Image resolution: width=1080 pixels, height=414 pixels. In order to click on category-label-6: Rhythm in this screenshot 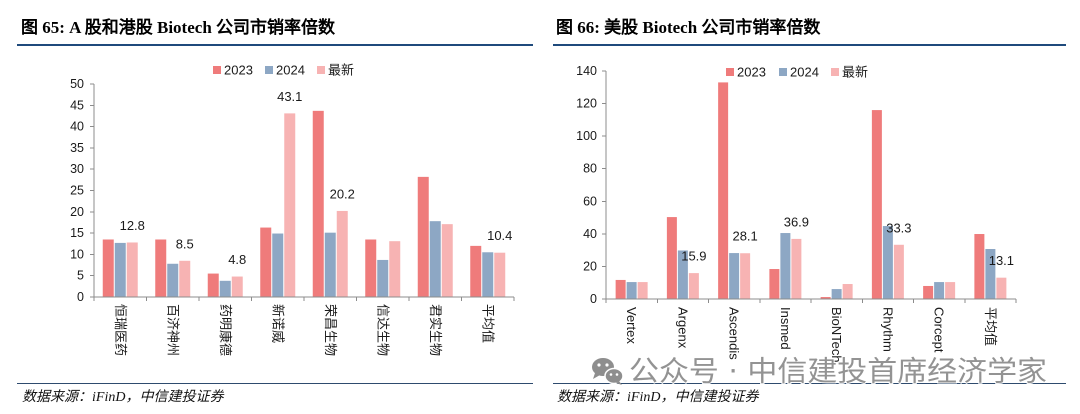, I will do `click(887, 329)`.